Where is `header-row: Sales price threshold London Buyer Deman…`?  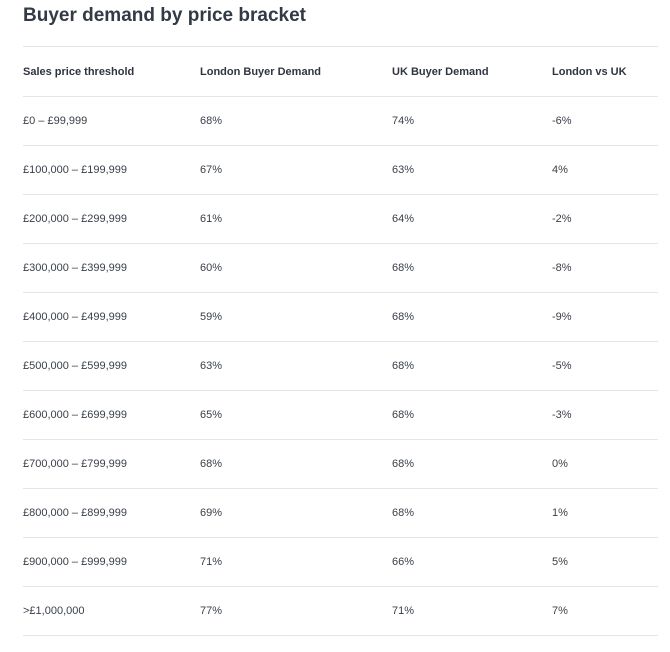 header-row: Sales price threshold London Buyer Deman… is located at coordinates (340, 72).